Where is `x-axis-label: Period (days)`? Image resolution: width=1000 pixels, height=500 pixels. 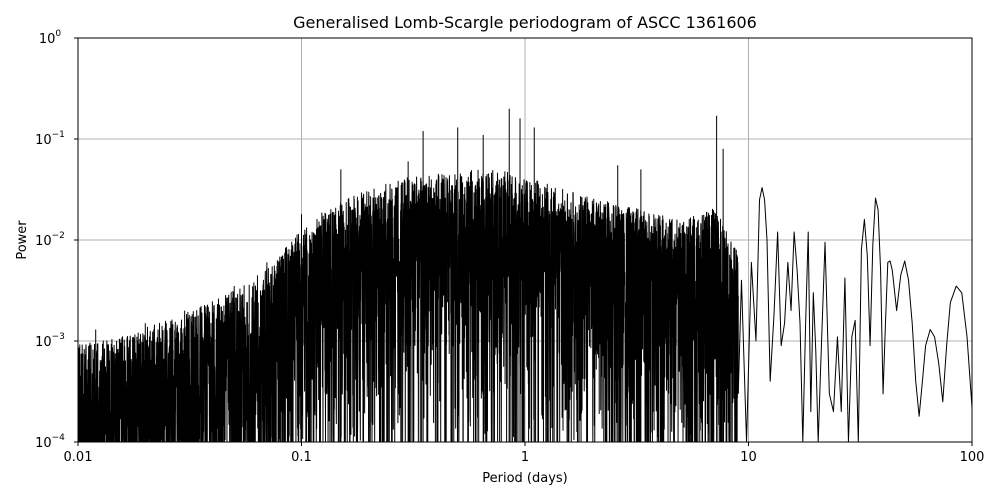 x-axis-label: Period (days) is located at coordinates (525, 478).